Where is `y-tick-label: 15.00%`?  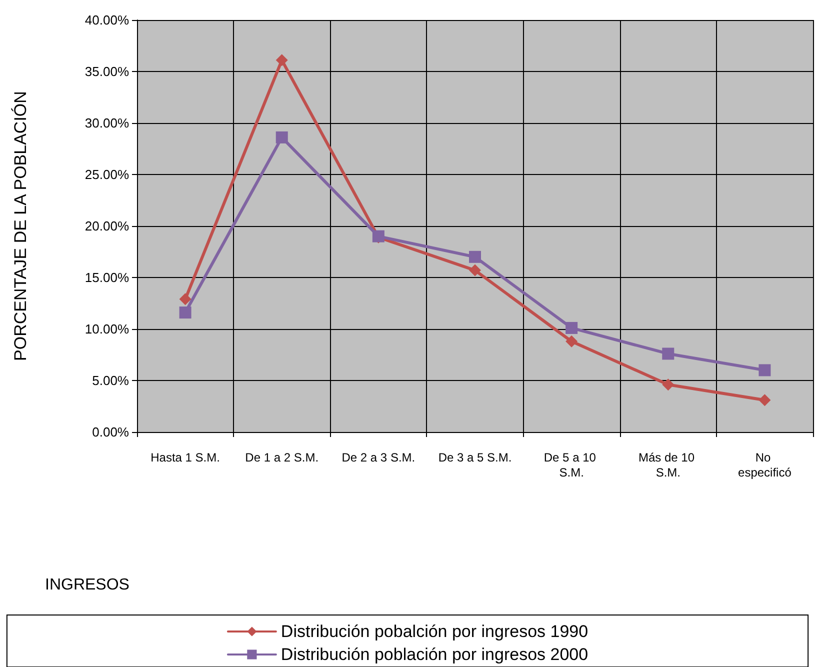 y-tick-label: 15.00% is located at coordinates (107, 277).